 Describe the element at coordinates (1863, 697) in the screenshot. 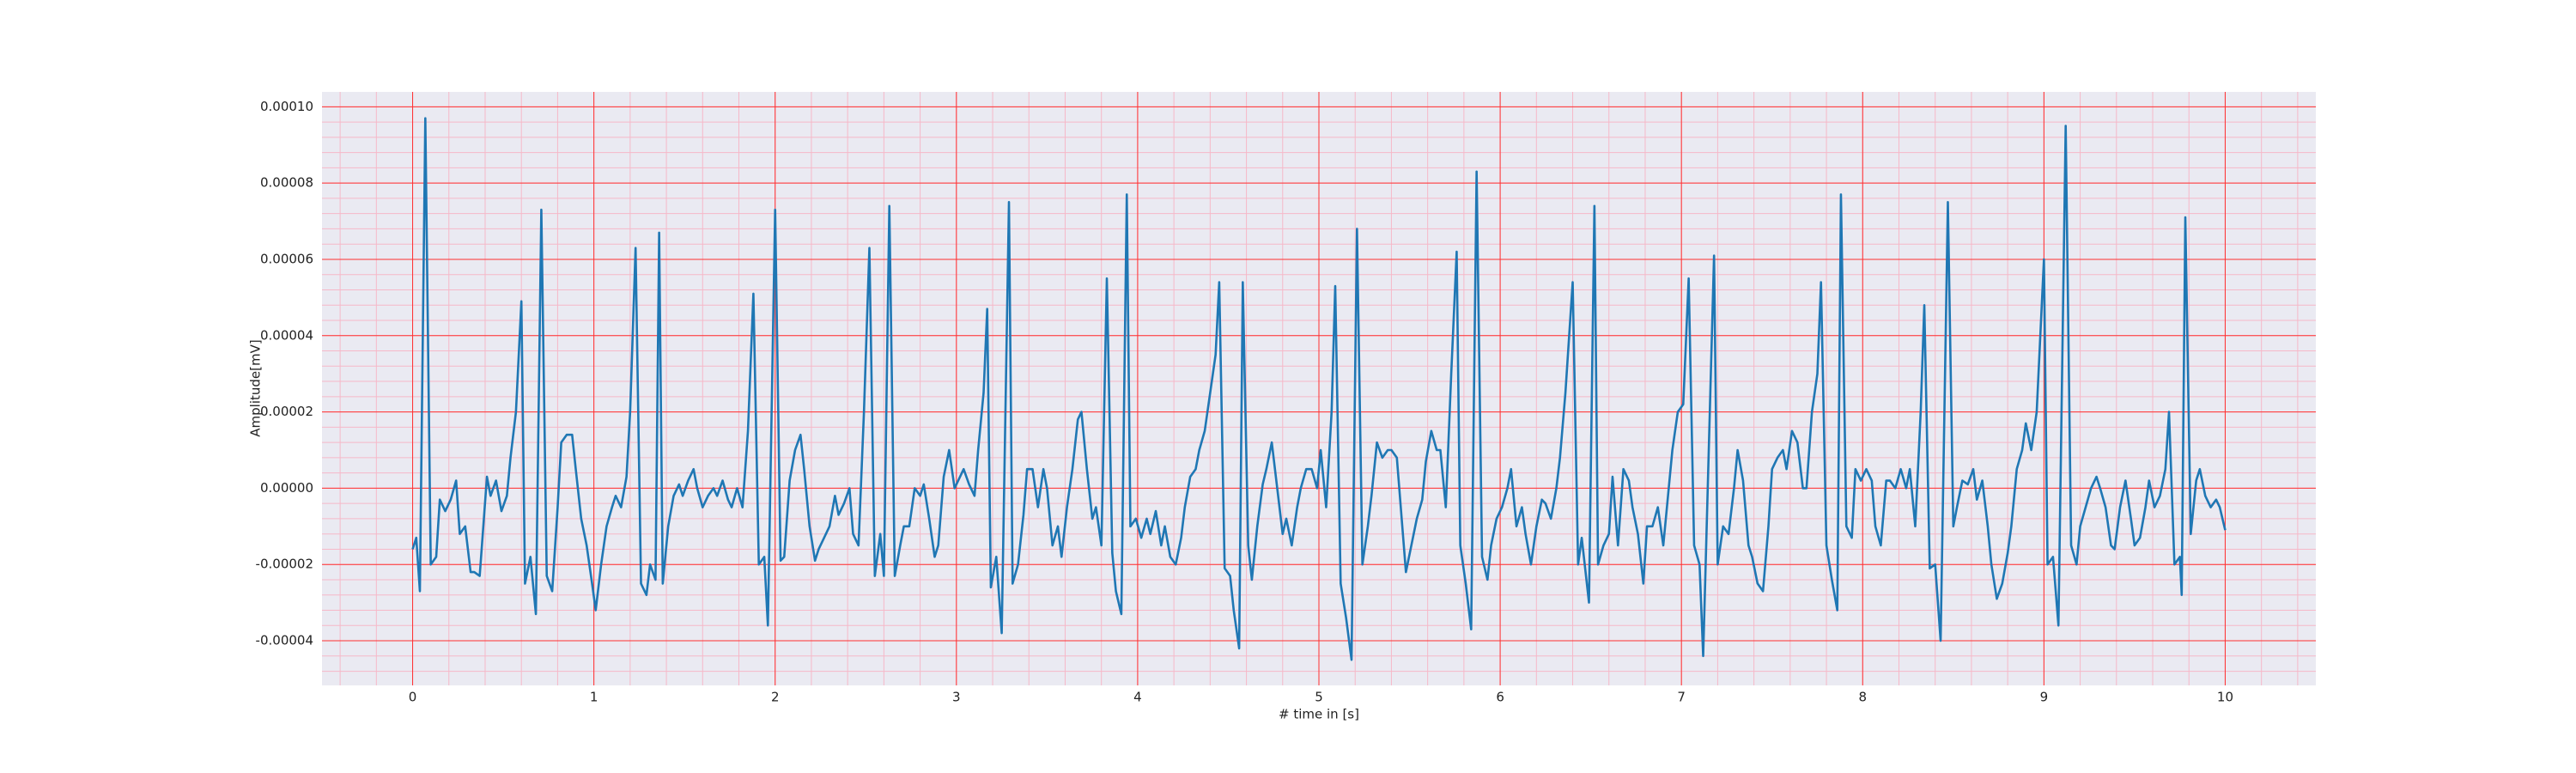

I see `x-tick-label: 8` at that location.